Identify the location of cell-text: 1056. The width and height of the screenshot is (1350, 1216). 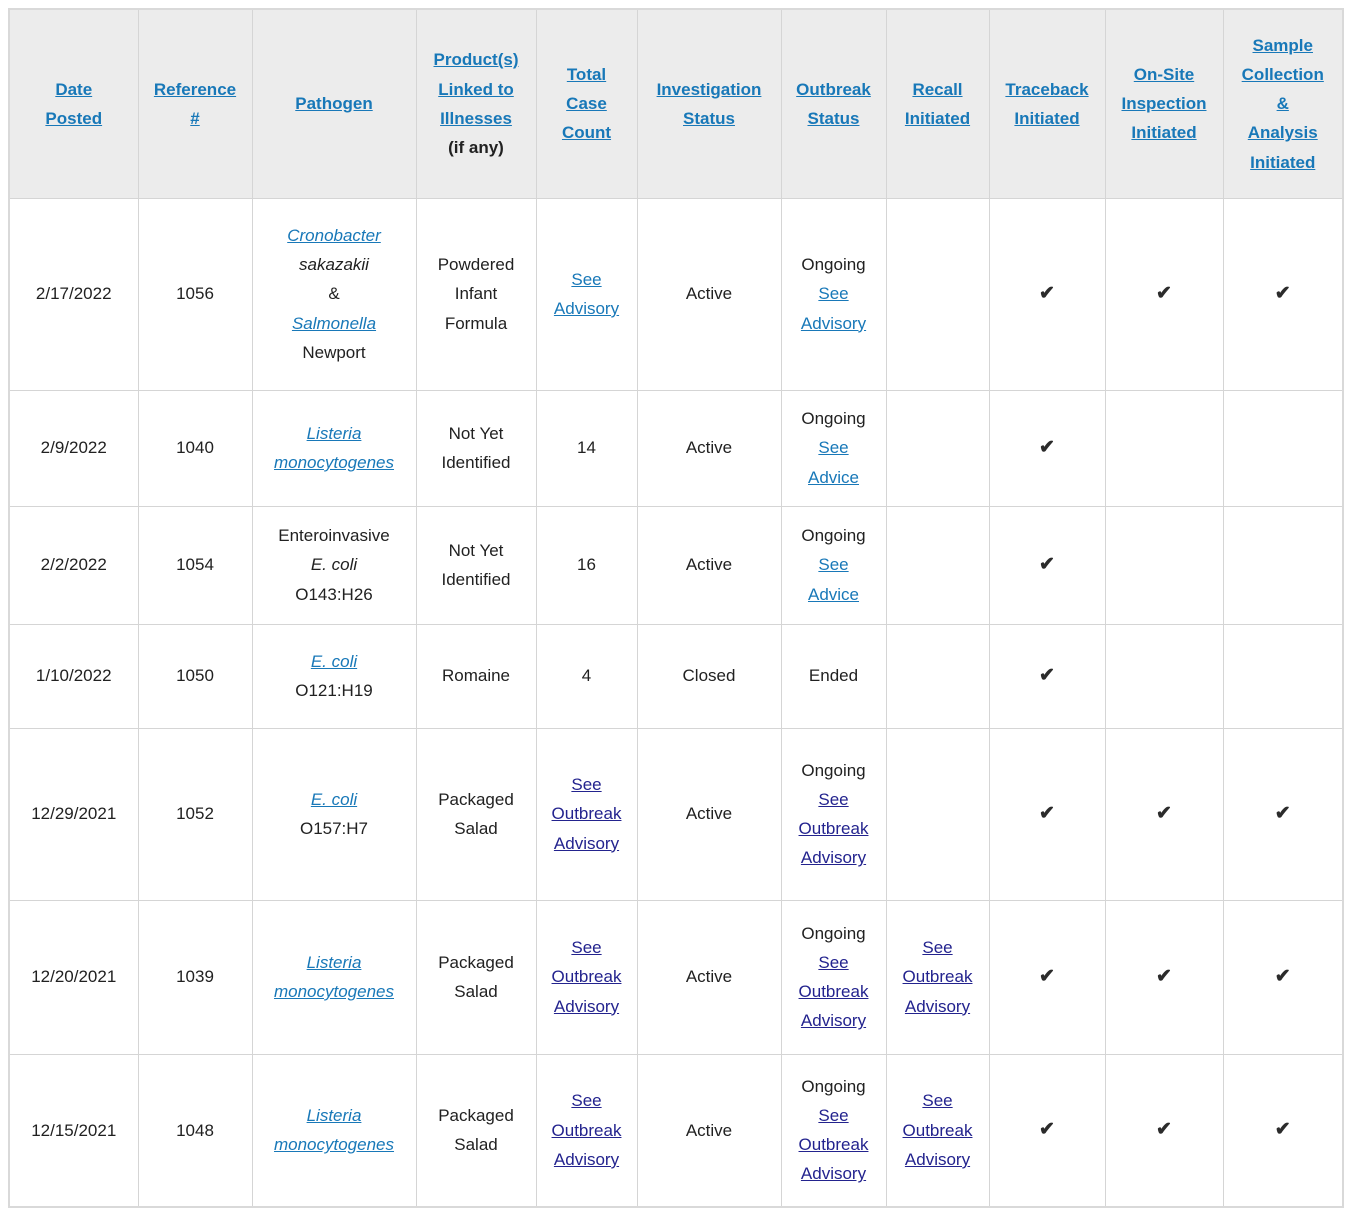
(195, 294).